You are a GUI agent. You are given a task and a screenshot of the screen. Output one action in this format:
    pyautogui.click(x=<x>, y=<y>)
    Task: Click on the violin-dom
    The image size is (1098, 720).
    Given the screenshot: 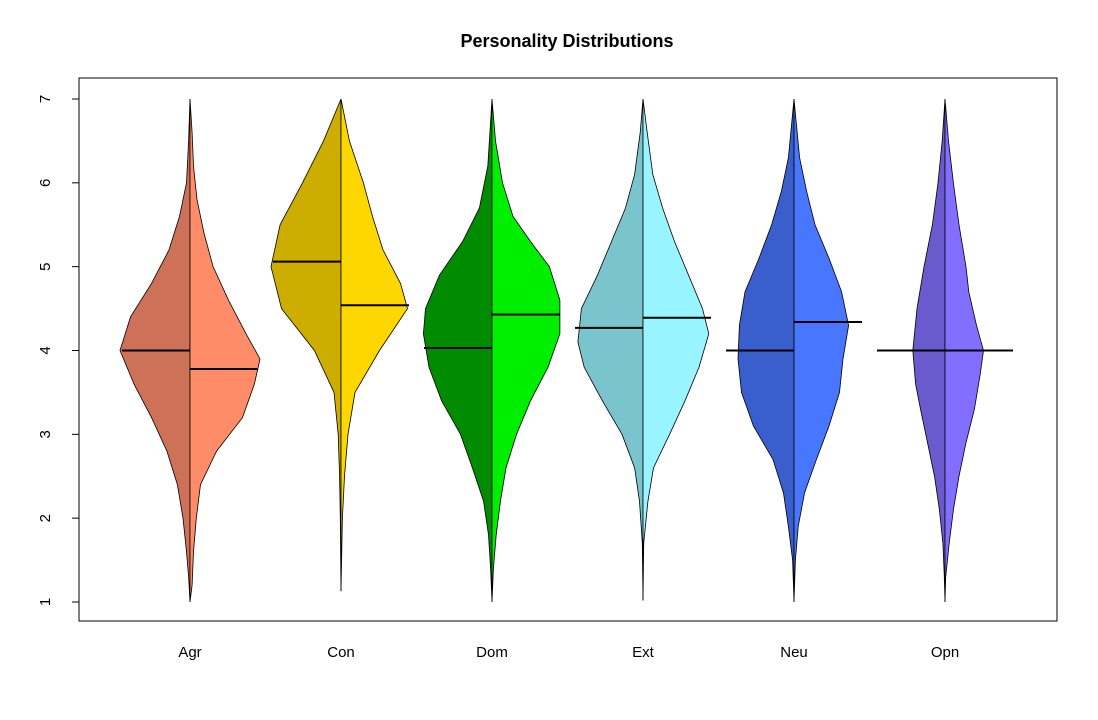 What is the action you would take?
    pyautogui.click(x=491, y=350)
    